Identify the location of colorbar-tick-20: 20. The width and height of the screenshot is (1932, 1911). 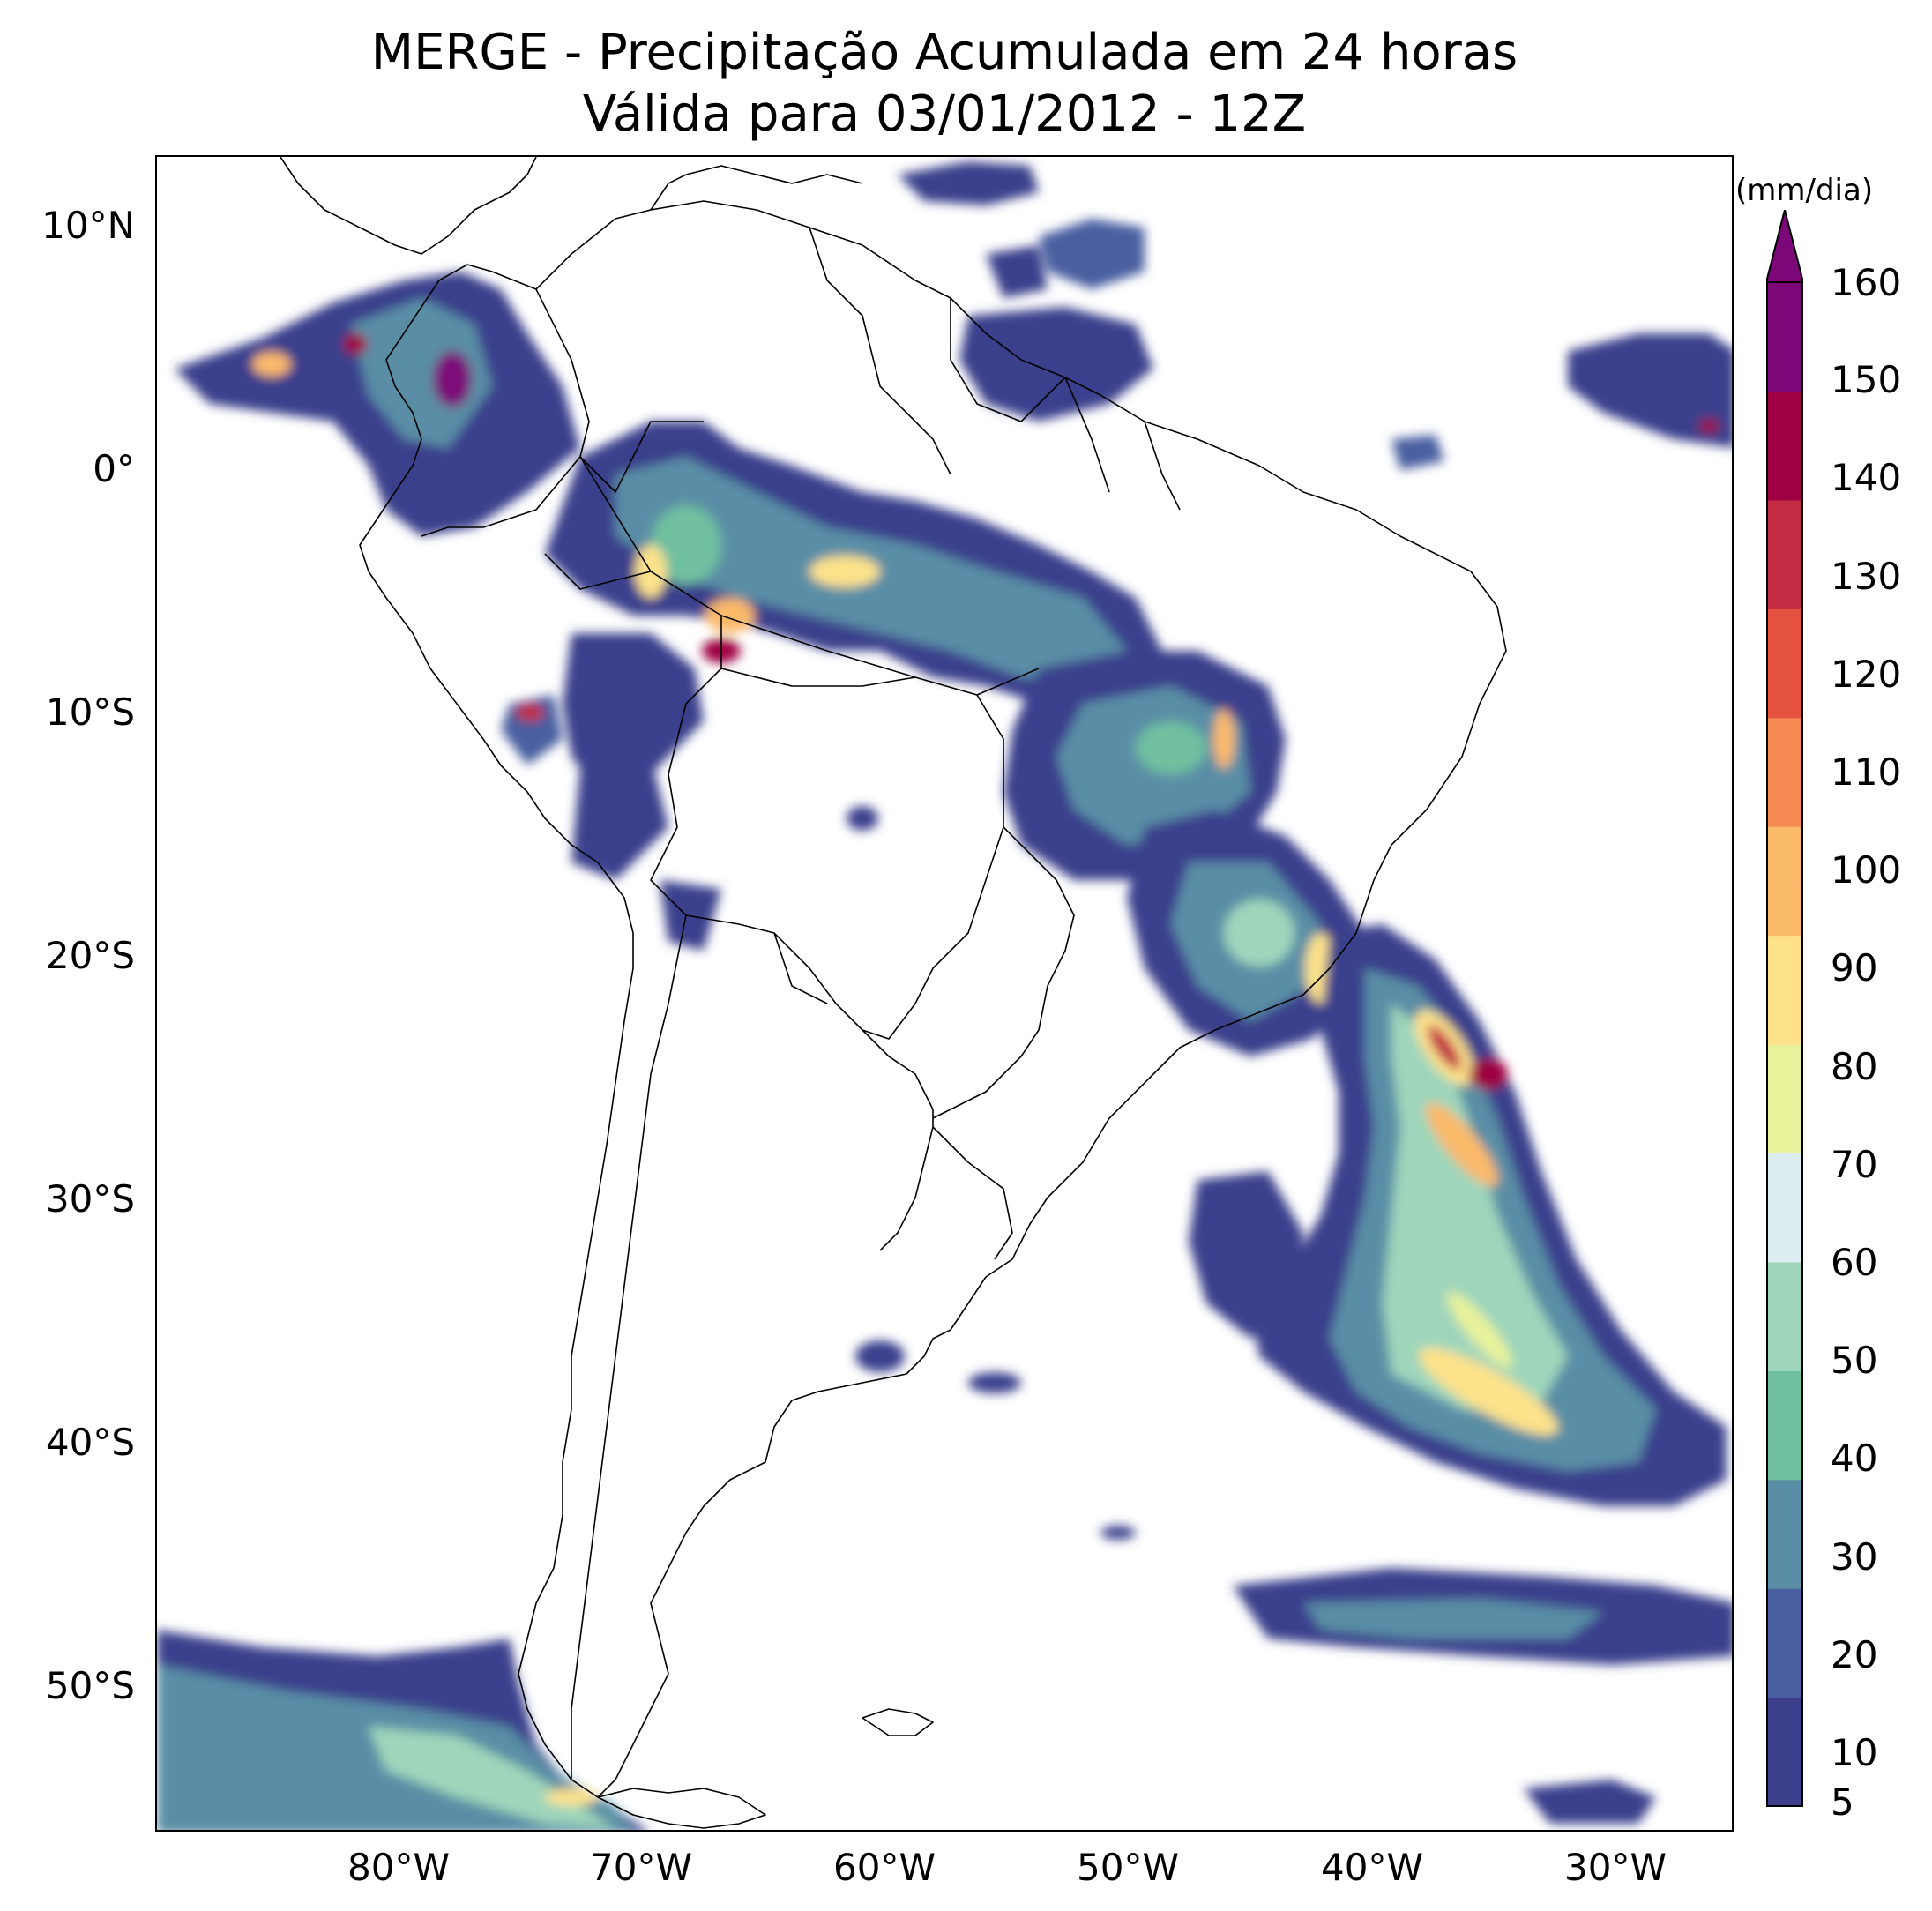
(1854, 1655).